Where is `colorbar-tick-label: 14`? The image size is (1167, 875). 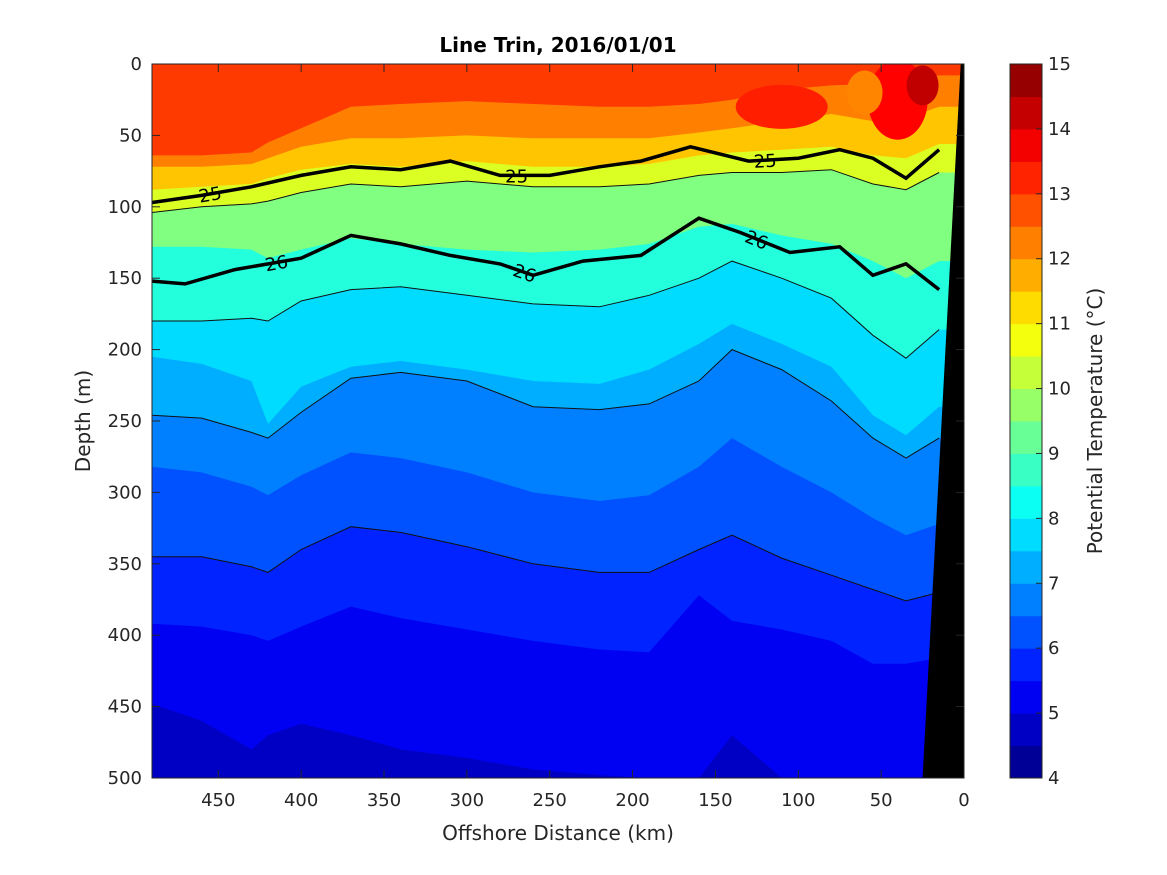 colorbar-tick-label: 14 is located at coordinates (1059, 129).